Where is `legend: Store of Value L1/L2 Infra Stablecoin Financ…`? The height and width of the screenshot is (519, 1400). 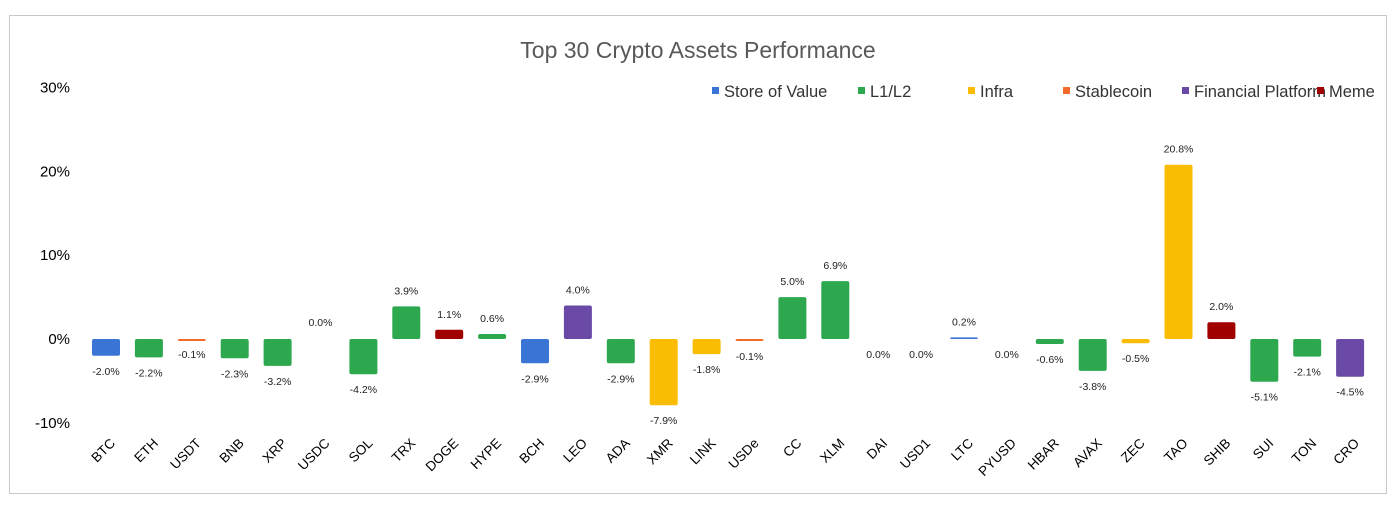
legend: Store of Value L1/L2 Infra Stablecoin Financ… is located at coordinates (1043, 92).